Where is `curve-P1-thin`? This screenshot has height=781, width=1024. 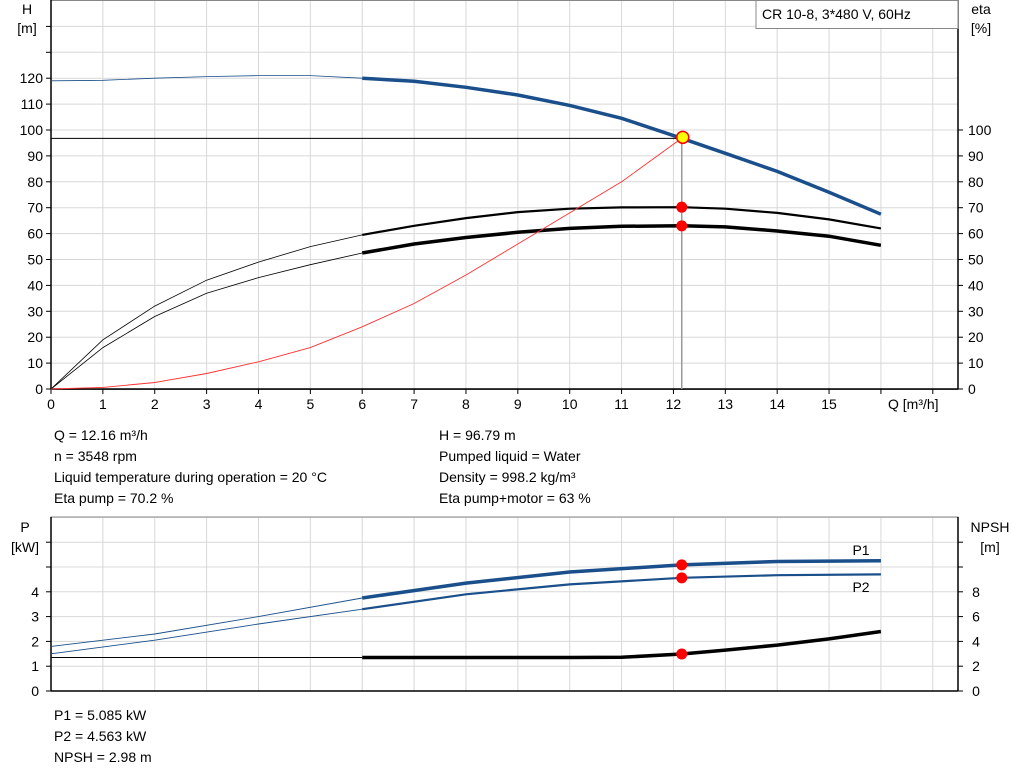
curve-P1-thin is located at coordinates (206, 622).